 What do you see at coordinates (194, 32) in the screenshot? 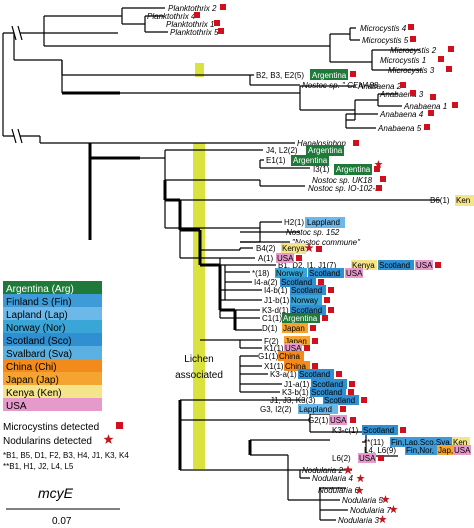
I see `tip-planktothrix-5: Planktothrix 5` at bounding box center [194, 32].